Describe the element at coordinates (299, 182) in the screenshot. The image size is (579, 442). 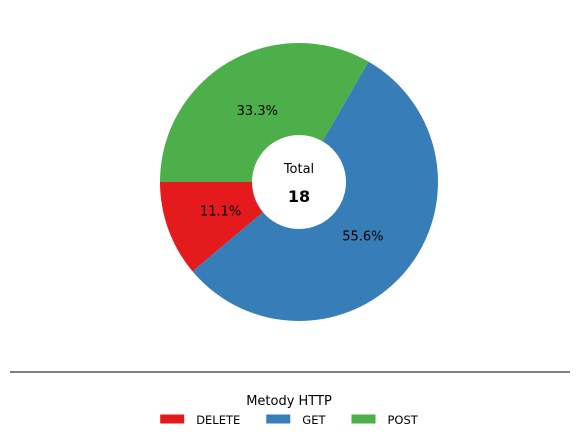
I see `donut-hole` at that location.